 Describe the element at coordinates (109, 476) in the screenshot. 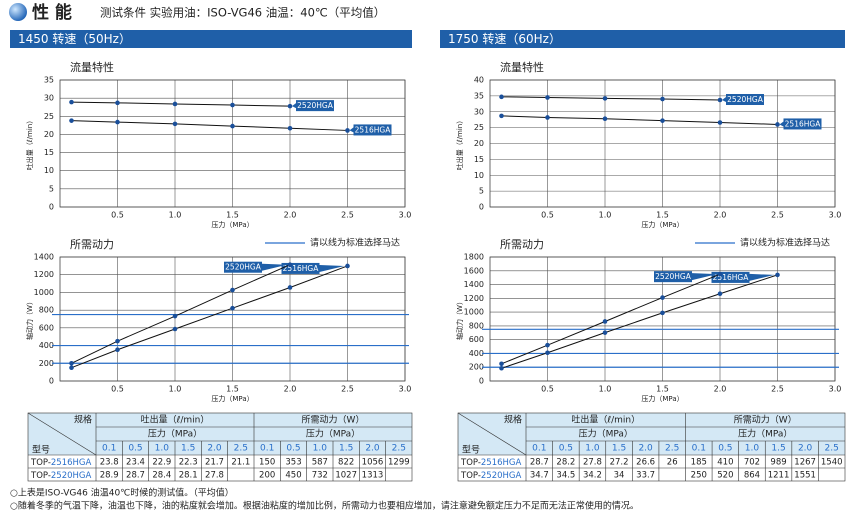

I see `table-value: 28.9` at that location.